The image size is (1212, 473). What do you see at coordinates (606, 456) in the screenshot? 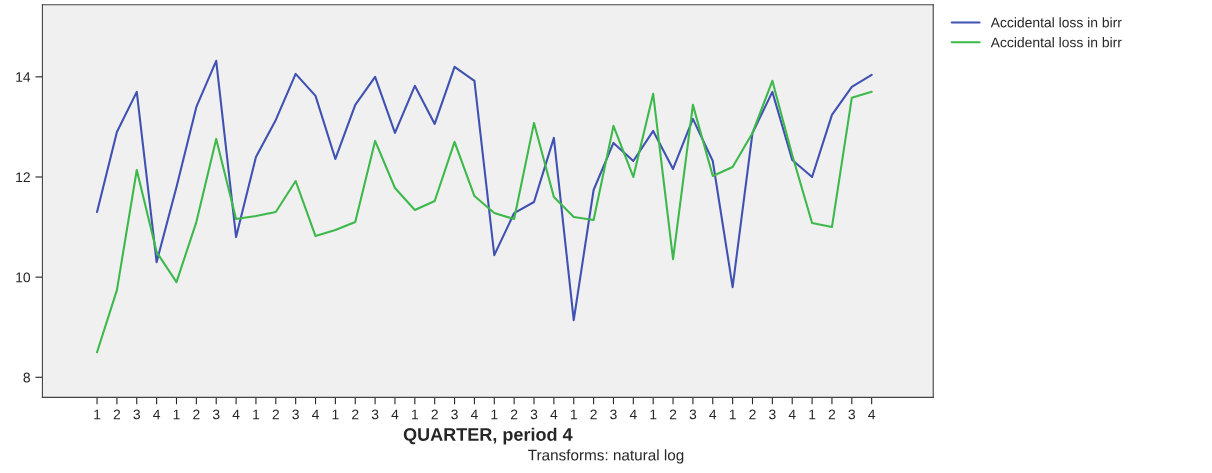
I see `text: Transforms: natural log` at bounding box center [606, 456].